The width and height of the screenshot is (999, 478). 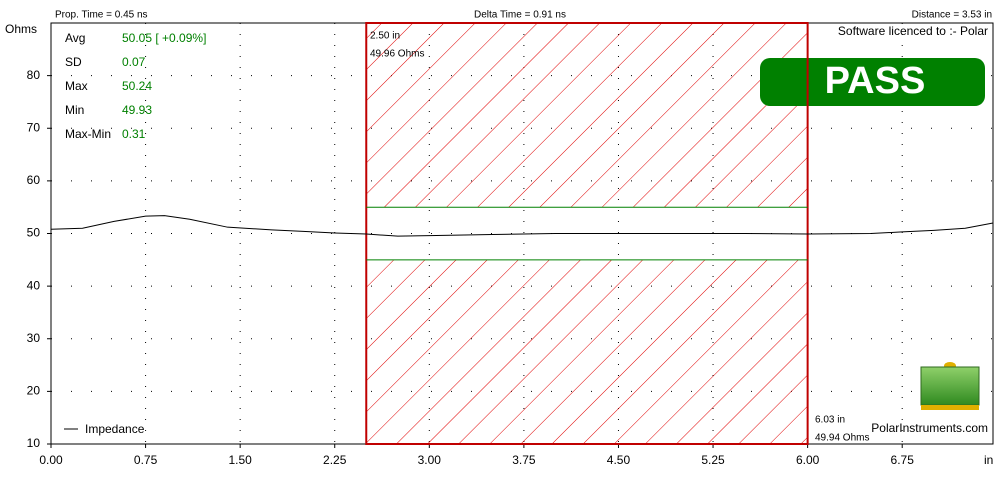 What do you see at coordinates (34, 127) in the screenshot?
I see `y-tick-label: 70` at bounding box center [34, 127].